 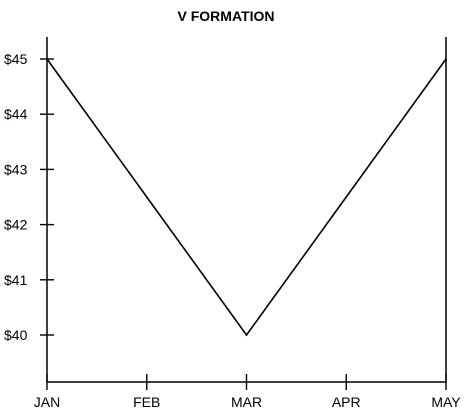 What do you see at coordinates (446, 402) in the screenshot?
I see `x-axis-tick-label: MAY` at bounding box center [446, 402].